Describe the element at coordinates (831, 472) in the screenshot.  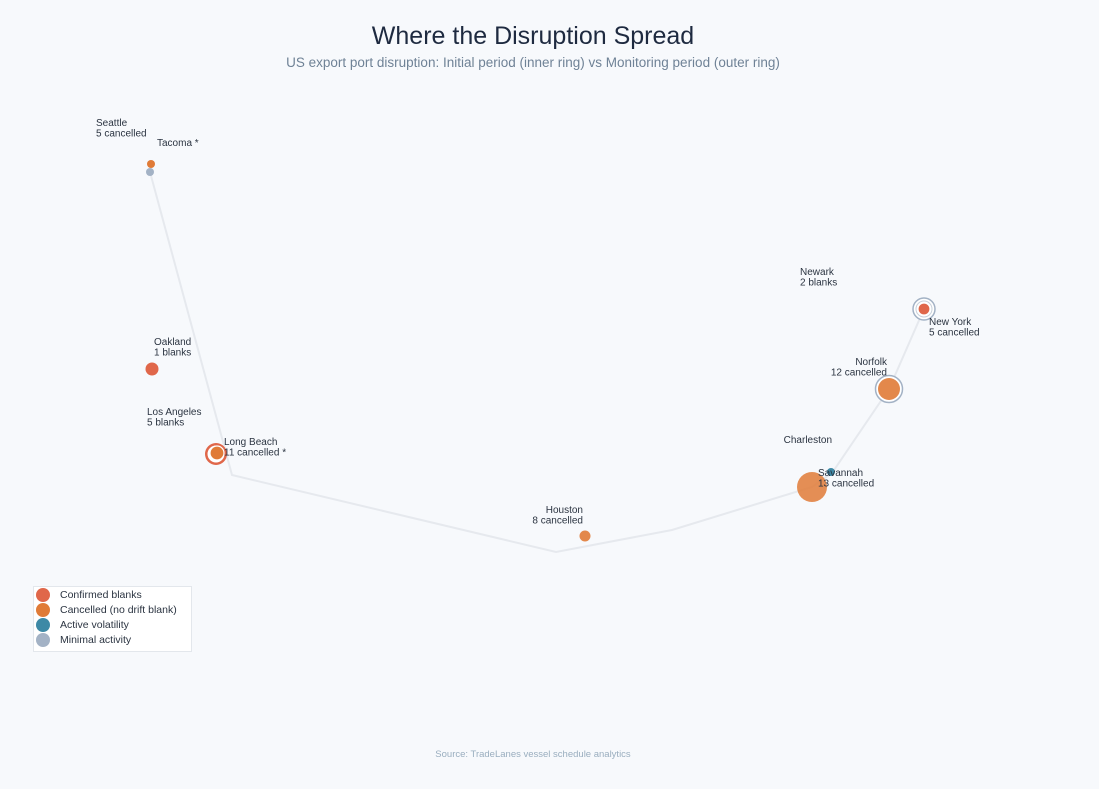
I see `port-marker-charleston` at that location.